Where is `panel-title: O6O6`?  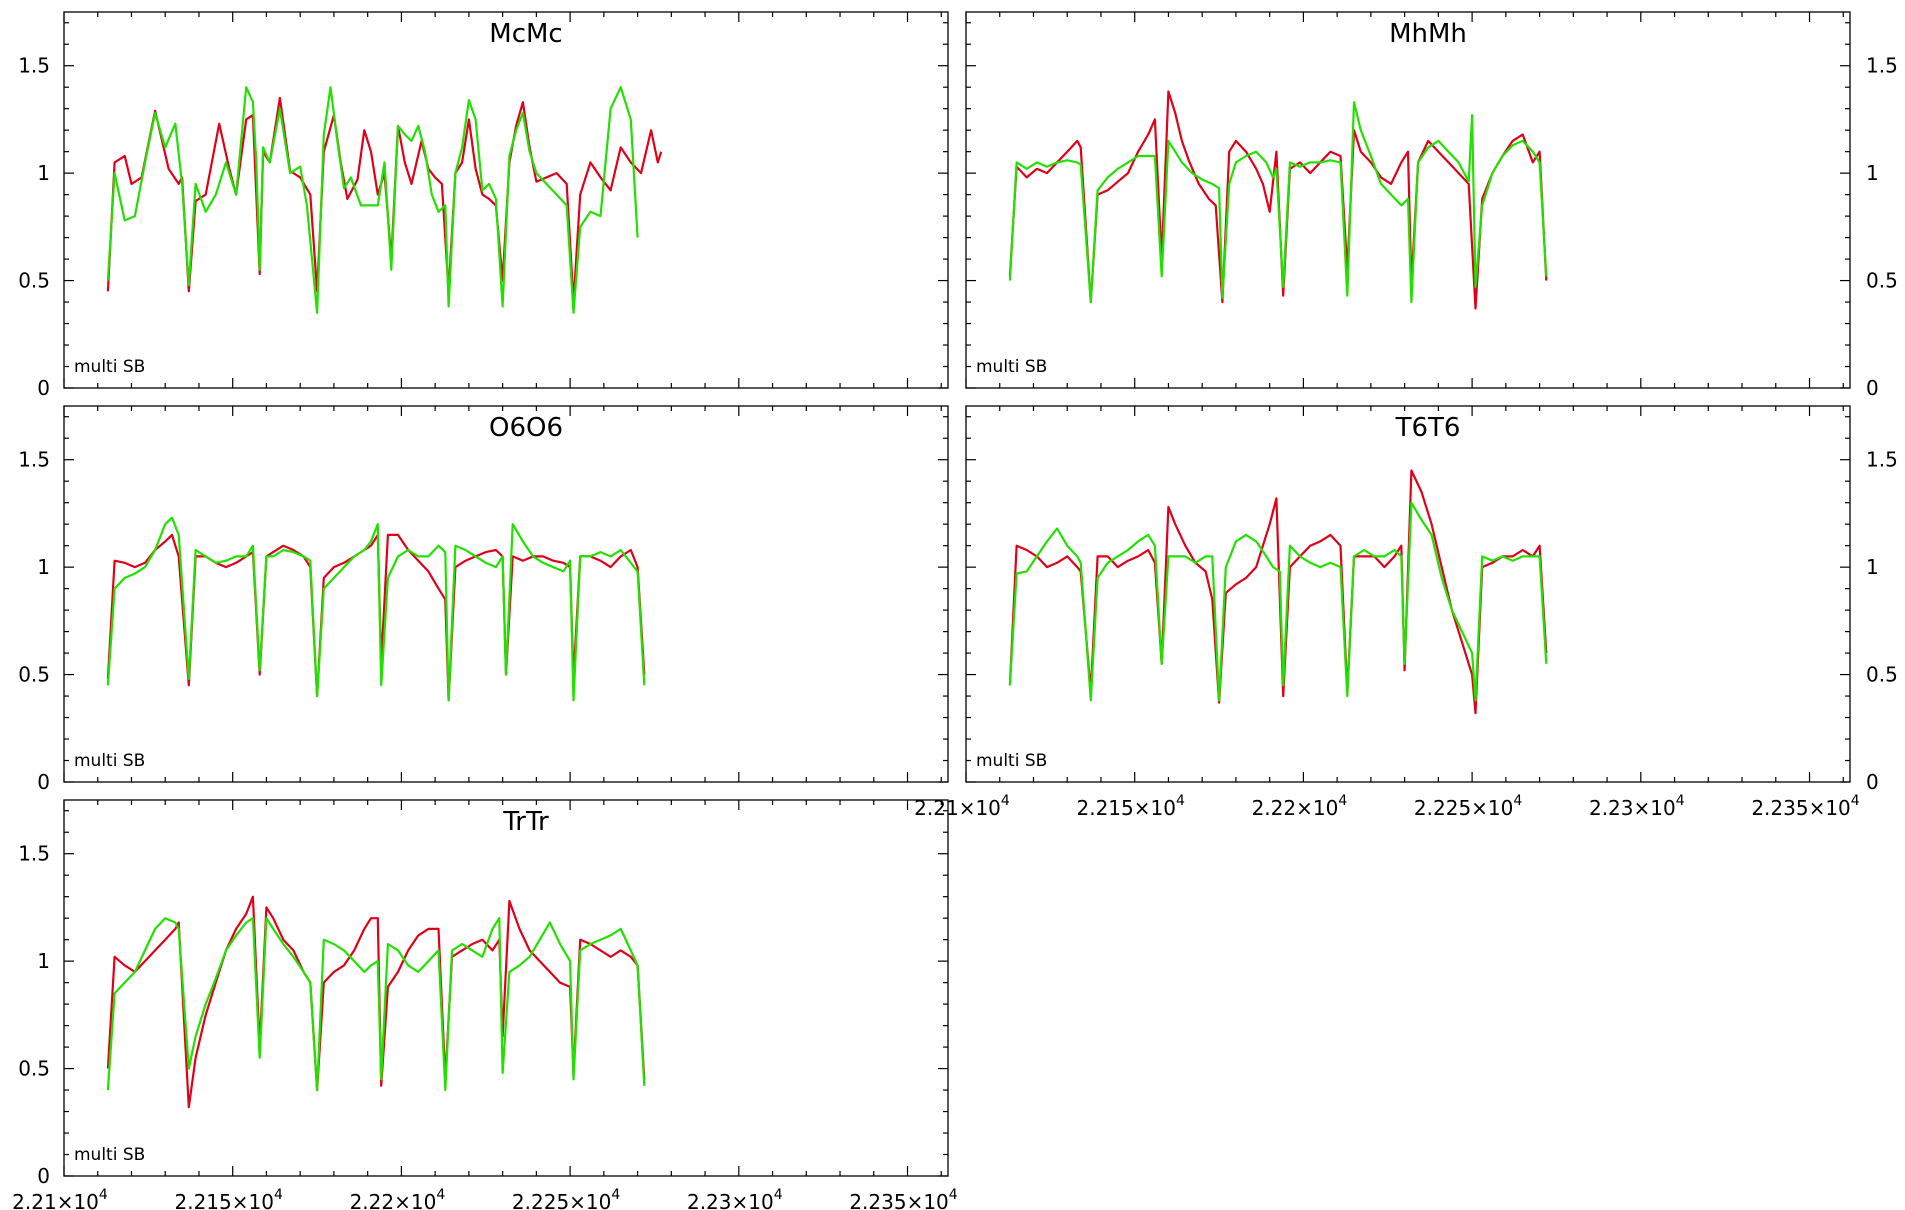
panel-title: O6O6 is located at coordinates (526, 428).